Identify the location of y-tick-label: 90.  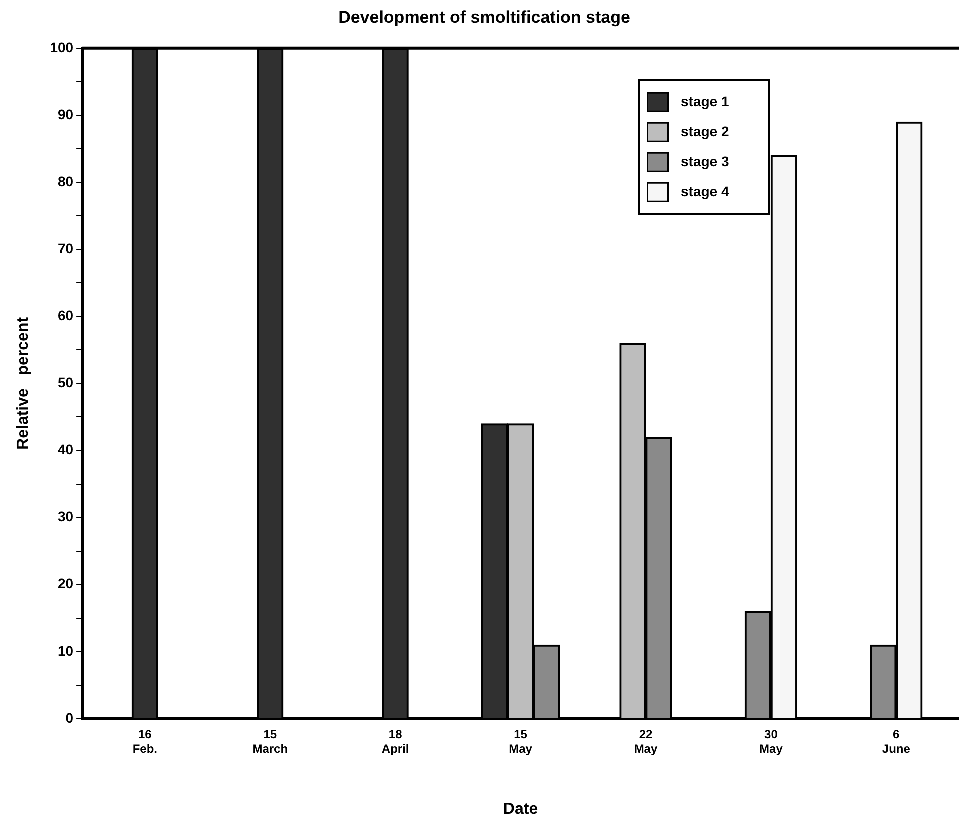
(66, 114).